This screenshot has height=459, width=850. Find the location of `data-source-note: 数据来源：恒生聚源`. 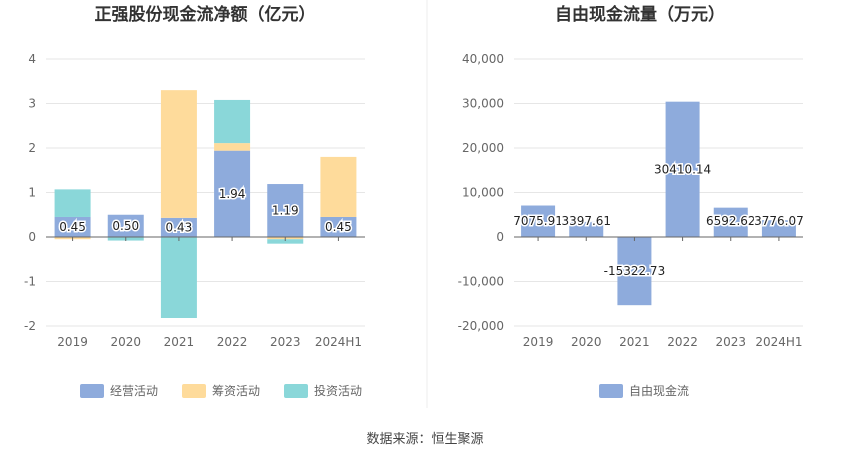

data-source-note: 数据来源：恒生聚源 is located at coordinates (424, 439).